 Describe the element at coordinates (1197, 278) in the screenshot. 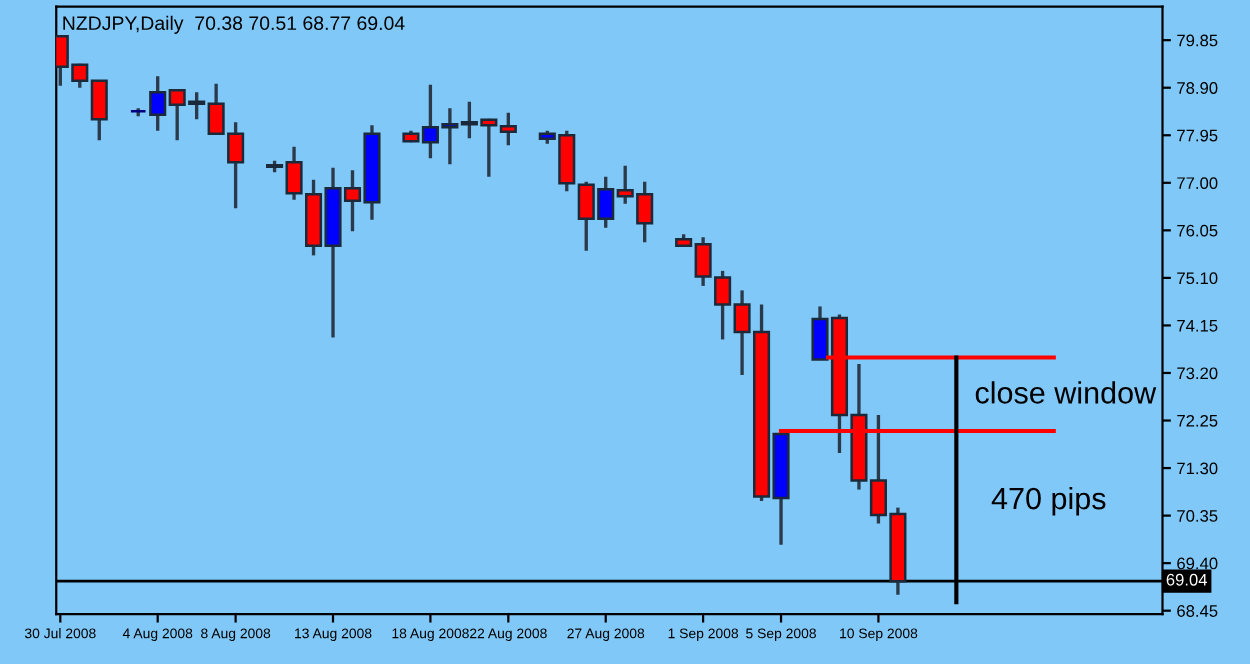

I see `y-tick-label: 75.10` at that location.